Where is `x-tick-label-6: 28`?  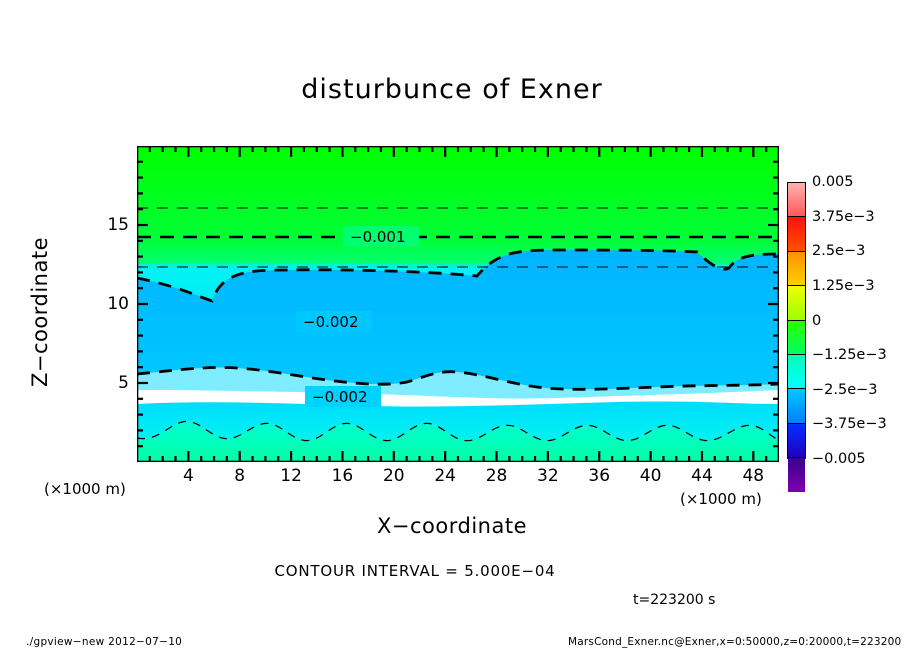
x-tick-label-6: 28 is located at coordinates (496, 476).